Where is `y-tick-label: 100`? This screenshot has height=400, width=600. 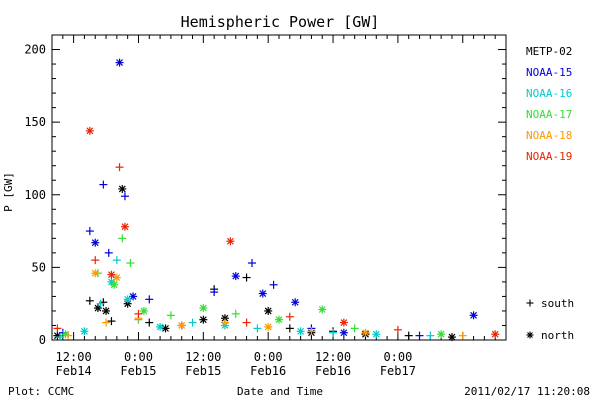 y-tick-label: 100 is located at coordinates (35, 195).